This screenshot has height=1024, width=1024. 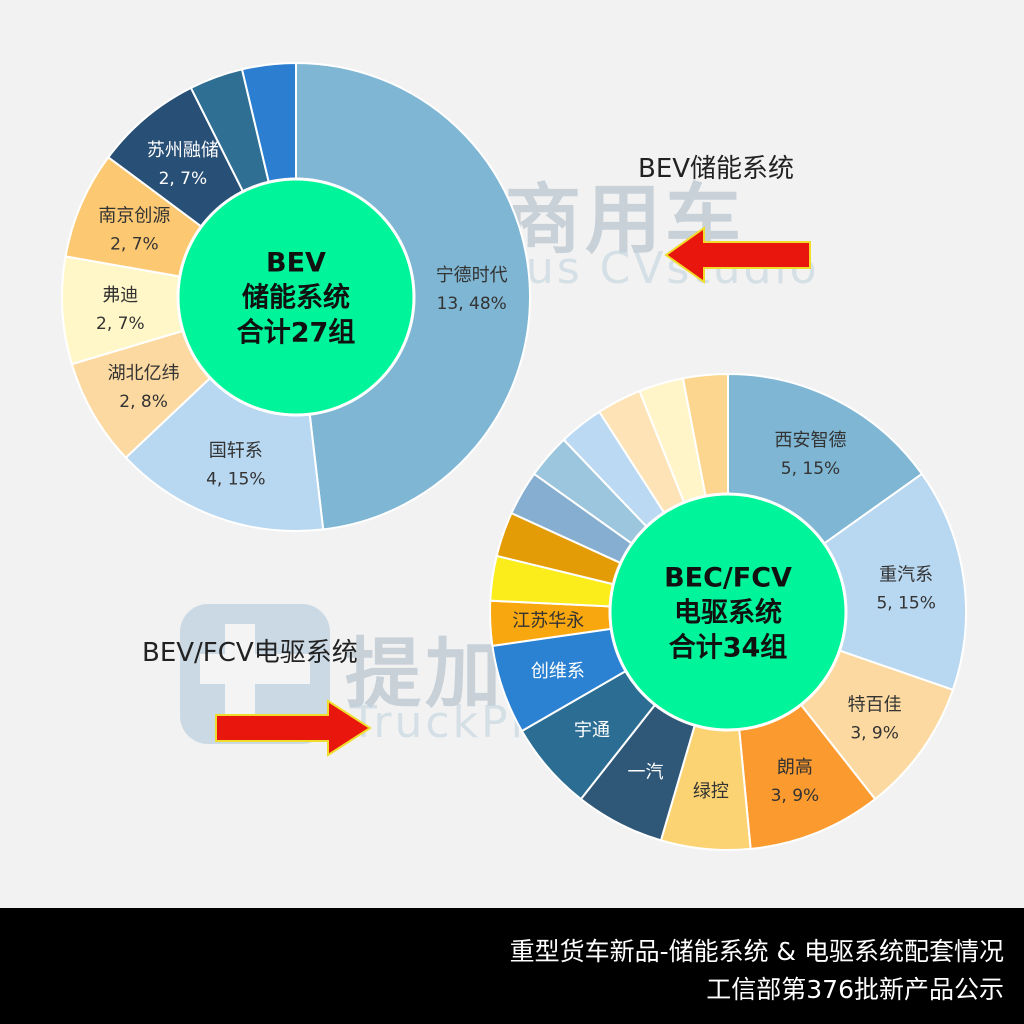 I want to click on donut-slice, so click(x=846, y=582).